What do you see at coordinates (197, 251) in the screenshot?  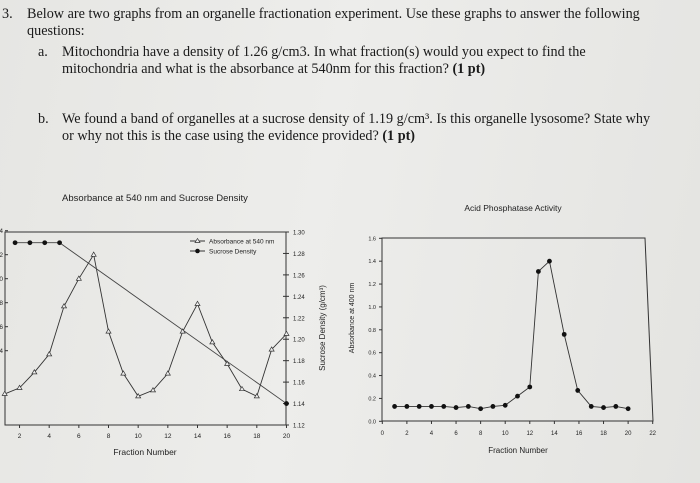 I see `legend-circle-marker` at bounding box center [197, 251].